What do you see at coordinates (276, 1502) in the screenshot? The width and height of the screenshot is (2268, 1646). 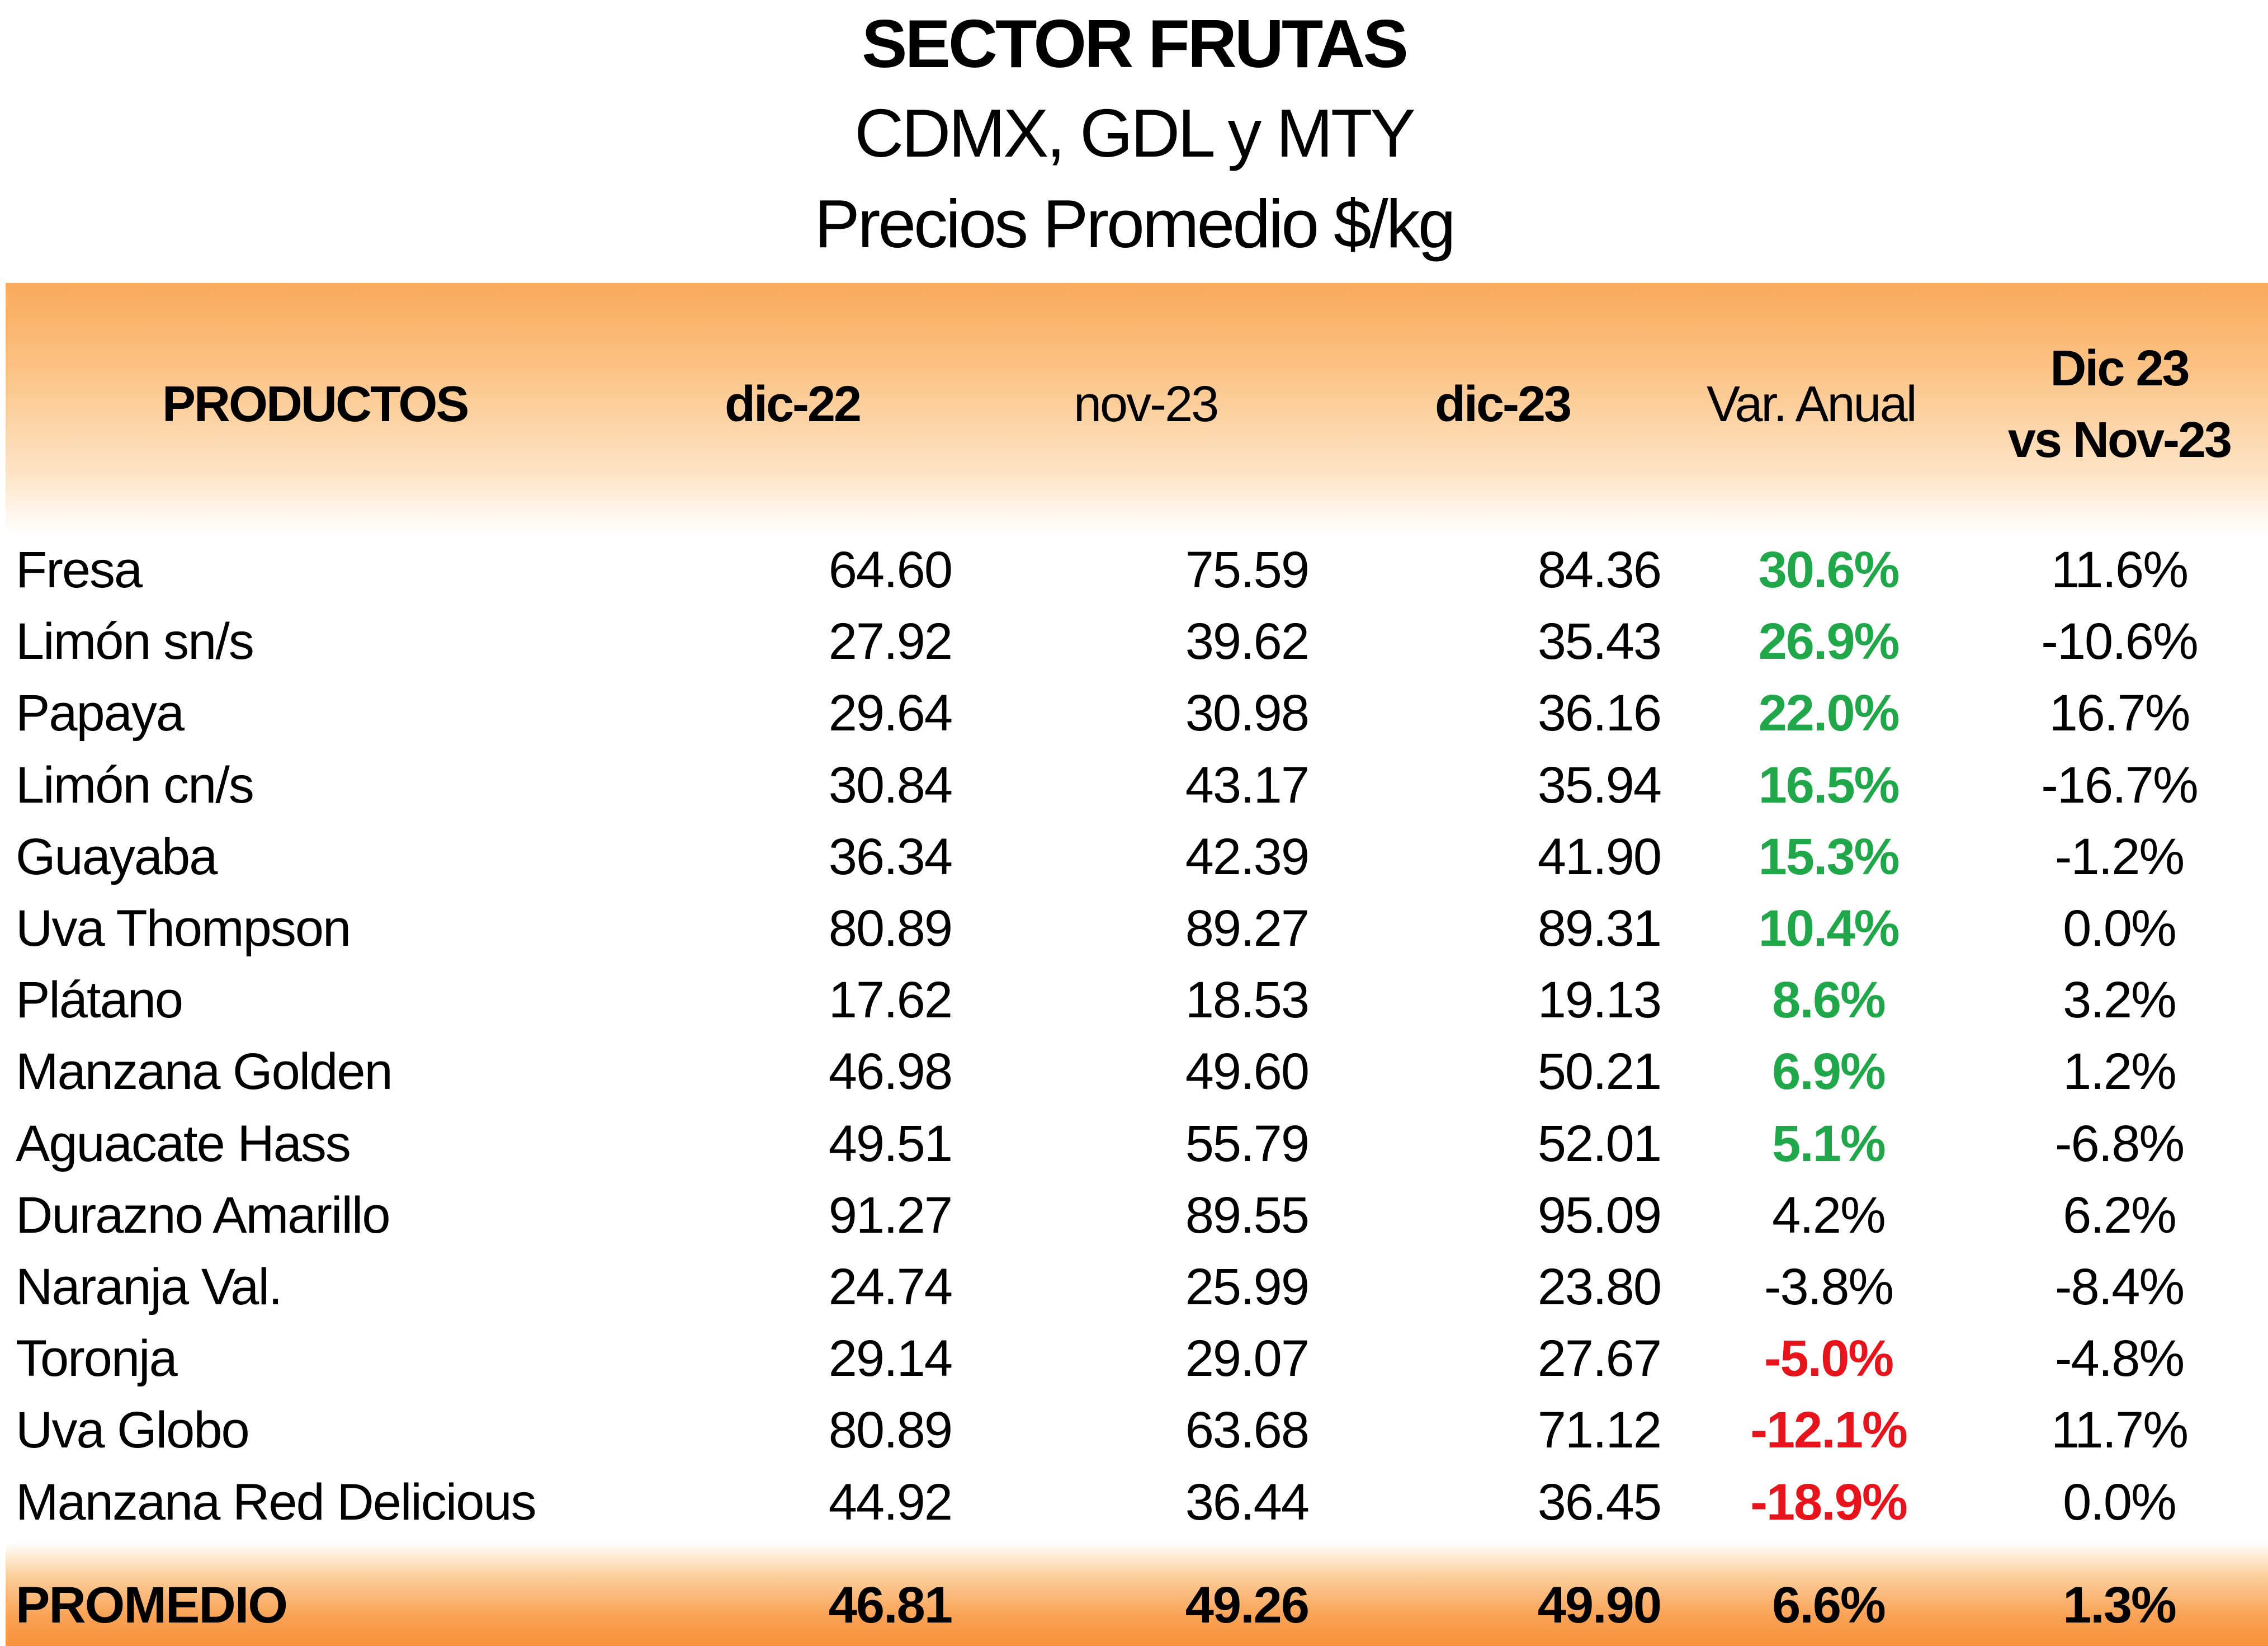 I see `product-name: Manzana Red Delicious` at bounding box center [276, 1502].